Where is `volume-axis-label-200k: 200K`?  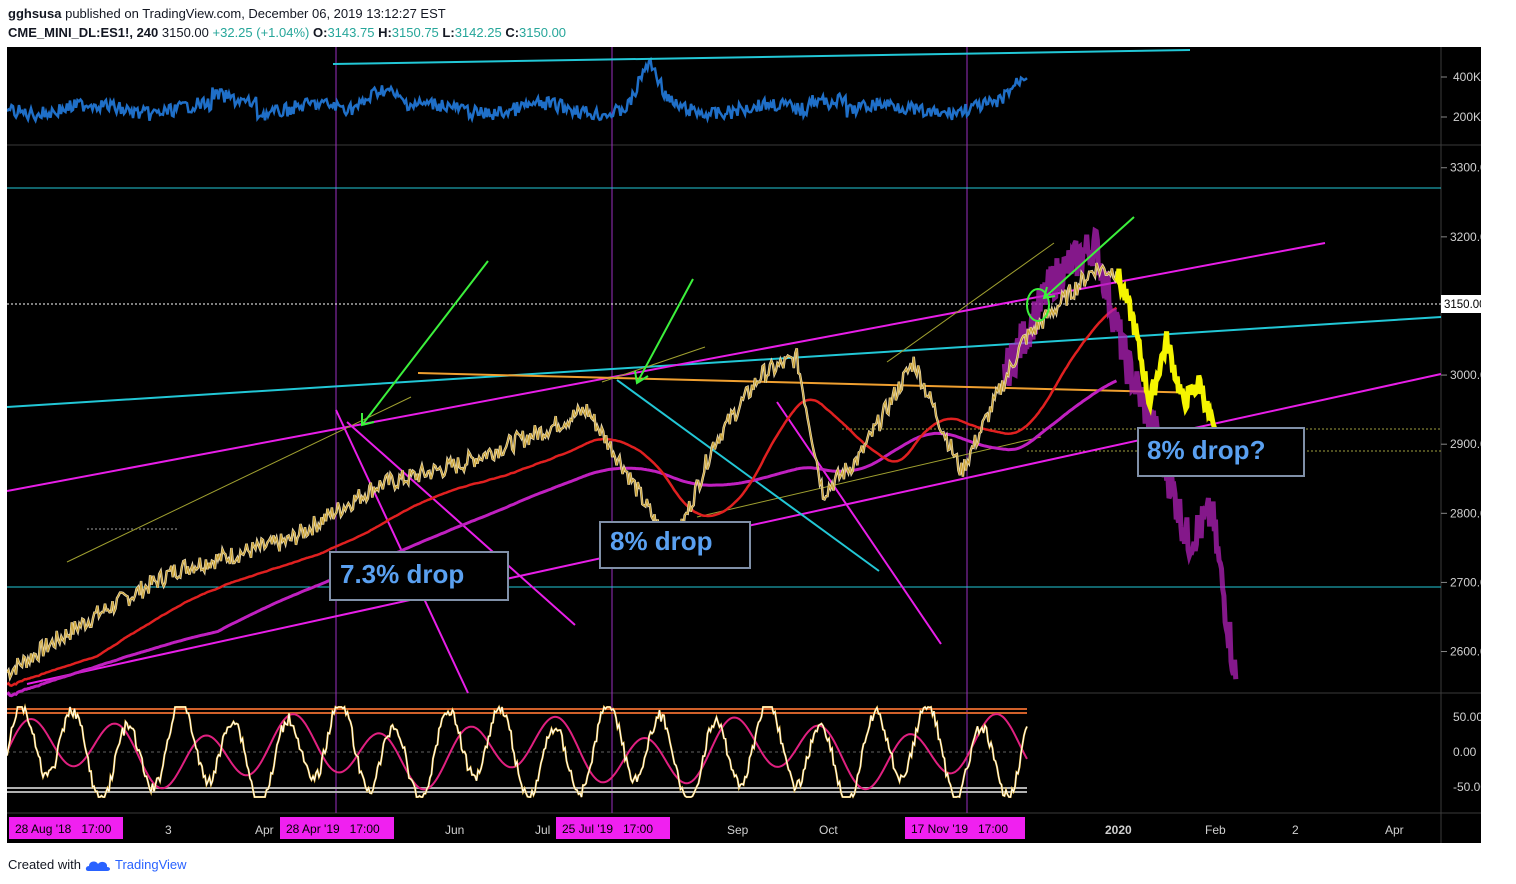
volume-axis-label-200k: 200K is located at coordinates (1467, 117).